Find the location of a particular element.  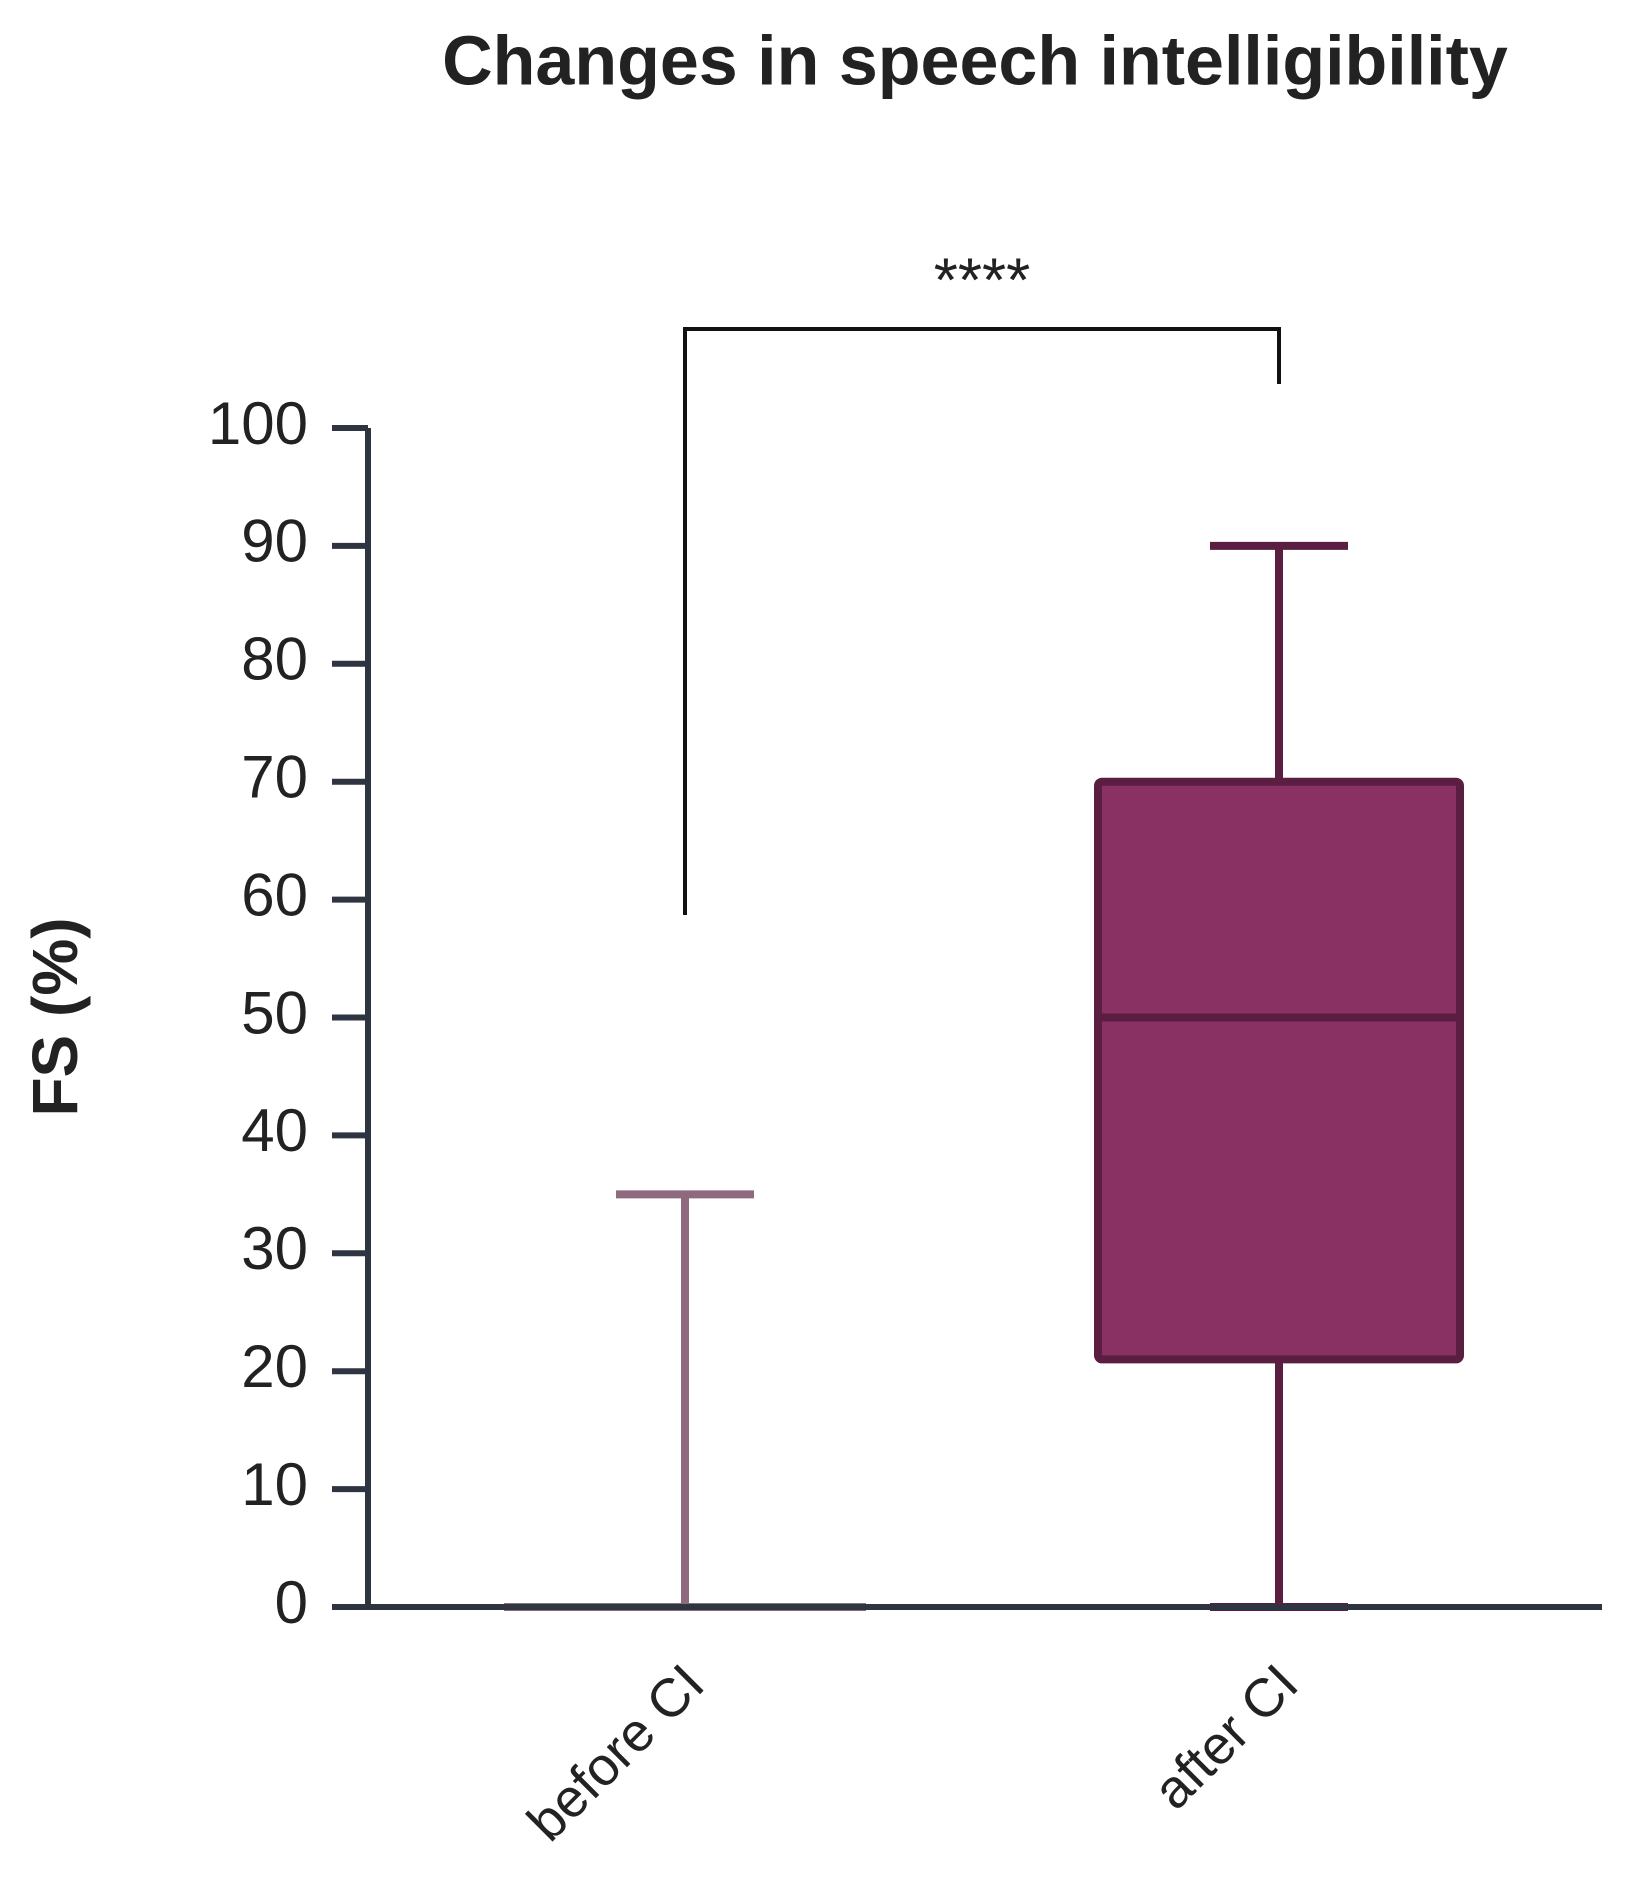

y-tick-label: 90 is located at coordinates (274, 541).